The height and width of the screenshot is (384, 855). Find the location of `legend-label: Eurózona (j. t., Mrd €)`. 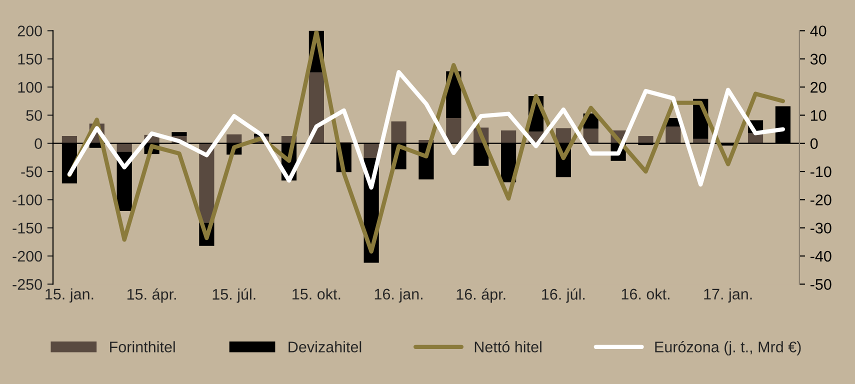

legend-label: Eurózona (j. t., Mrd €) is located at coordinates (728, 348).